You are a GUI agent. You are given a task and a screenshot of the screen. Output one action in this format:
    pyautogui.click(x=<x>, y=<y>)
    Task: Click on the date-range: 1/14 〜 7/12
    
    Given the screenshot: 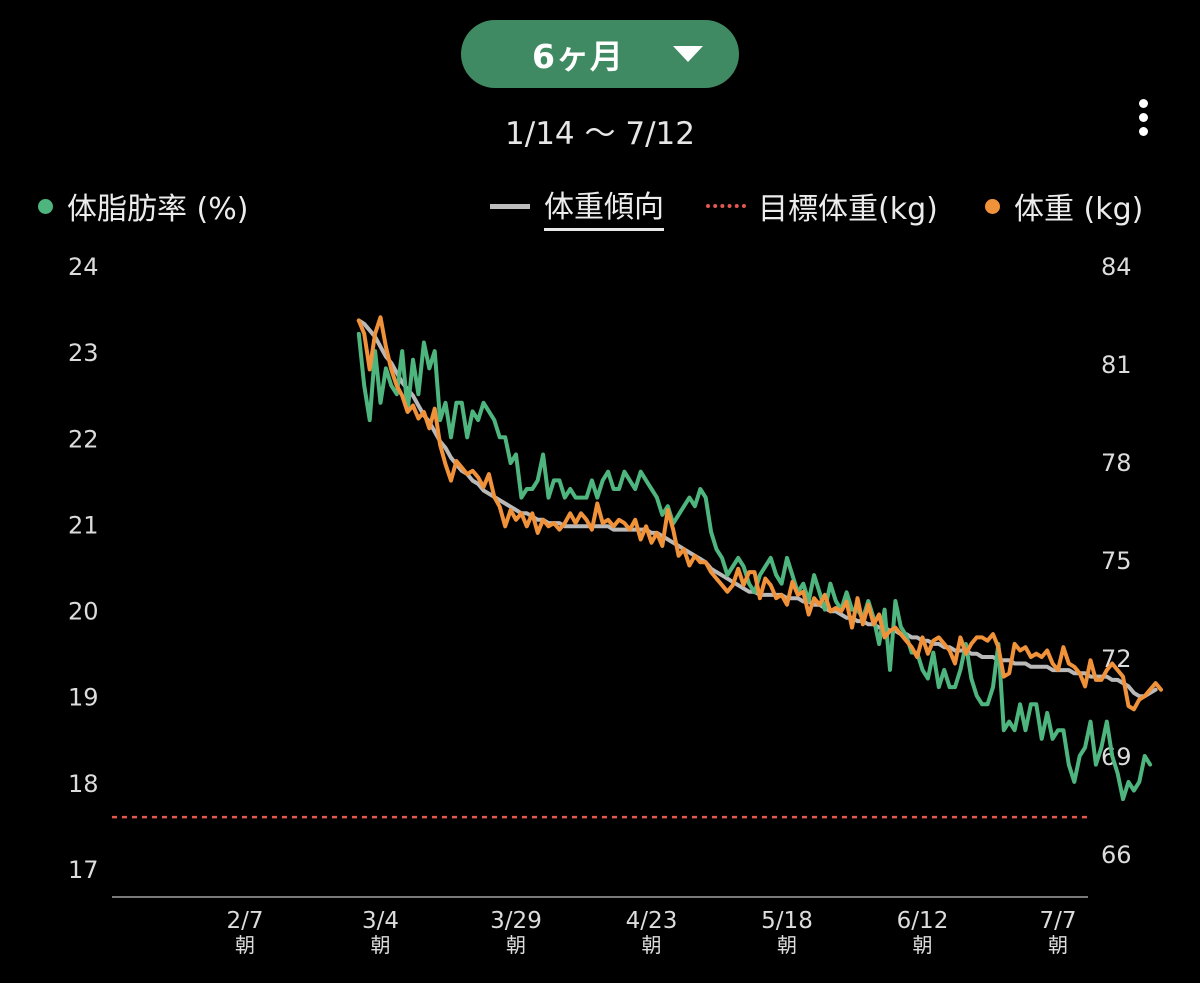 What is the action you would take?
    pyautogui.click(x=600, y=134)
    